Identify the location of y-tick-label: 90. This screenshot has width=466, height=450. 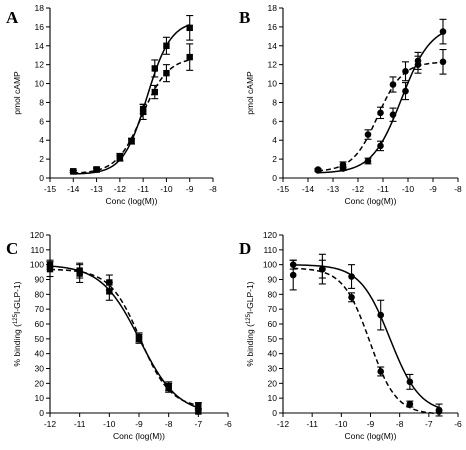
(273, 280).